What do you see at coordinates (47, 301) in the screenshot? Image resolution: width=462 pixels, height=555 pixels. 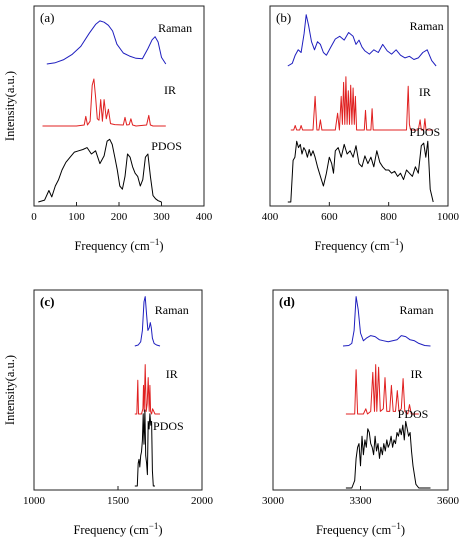 I see `panel-label: (c)` at bounding box center [47, 301].